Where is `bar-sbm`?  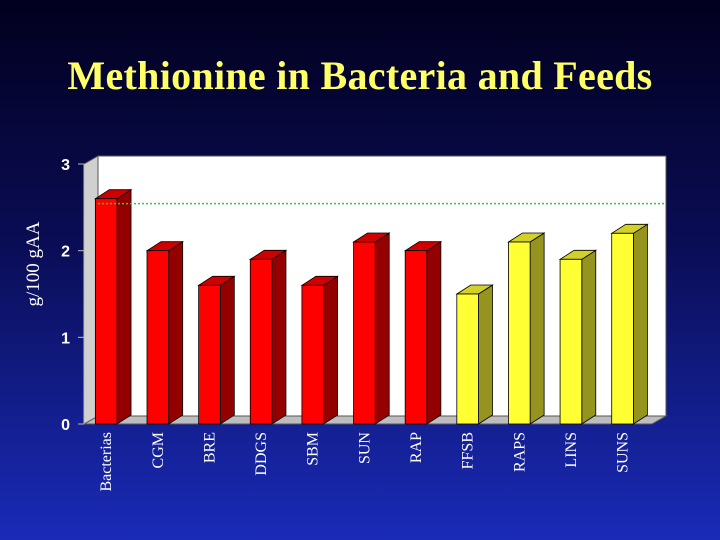 bar-sbm is located at coordinates (312, 354).